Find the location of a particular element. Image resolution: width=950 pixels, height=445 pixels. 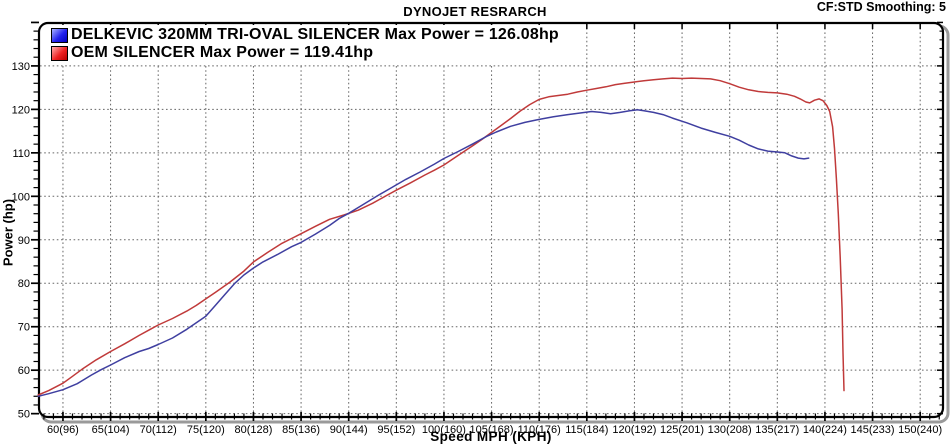

x-tick-label: 145(233) is located at coordinates (873, 430).